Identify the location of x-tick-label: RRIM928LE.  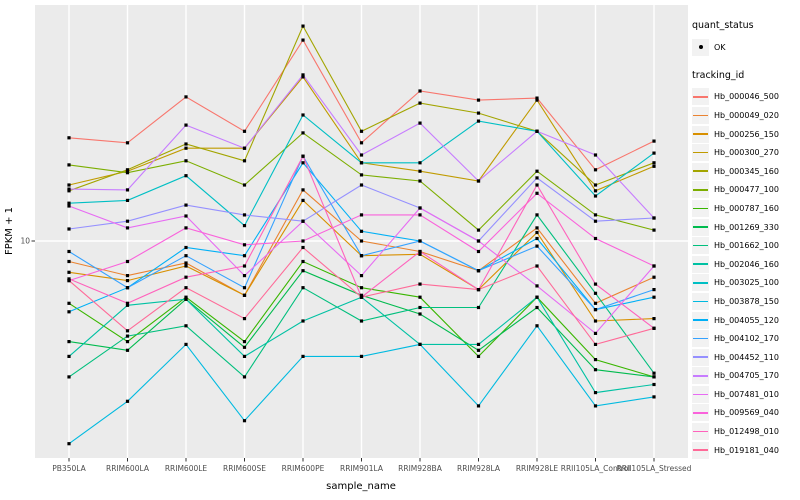
(537, 468).